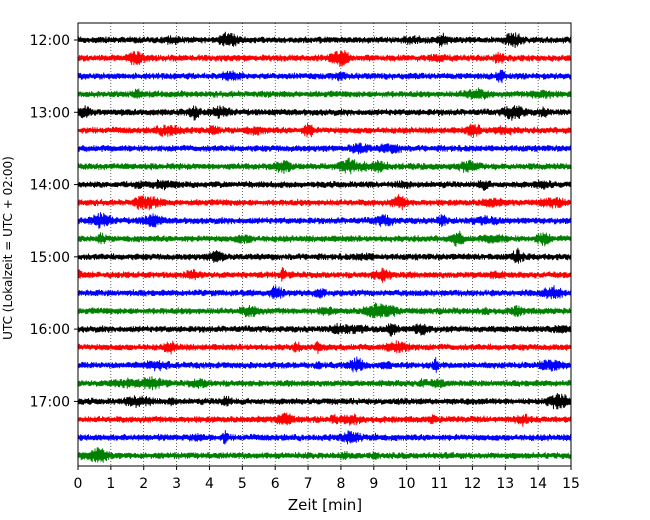 The height and width of the screenshot is (520, 650). Describe the element at coordinates (340, 484) in the screenshot. I see `x-tick-label: 8` at that location.